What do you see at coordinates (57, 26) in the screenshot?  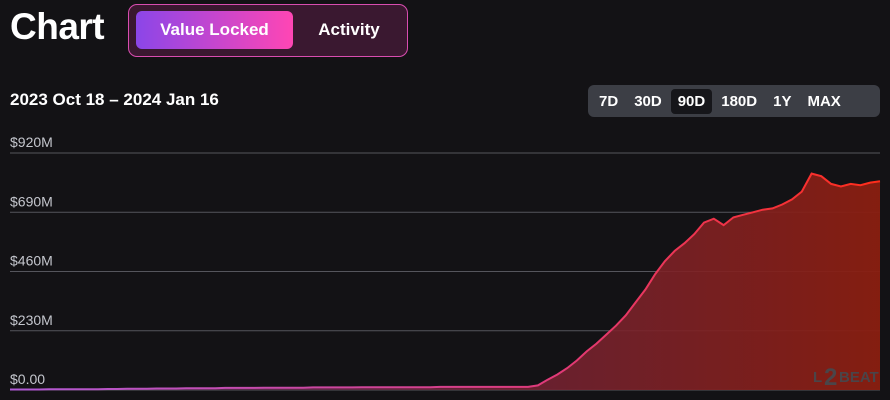 I see `page-title: Chart` at bounding box center [57, 26].